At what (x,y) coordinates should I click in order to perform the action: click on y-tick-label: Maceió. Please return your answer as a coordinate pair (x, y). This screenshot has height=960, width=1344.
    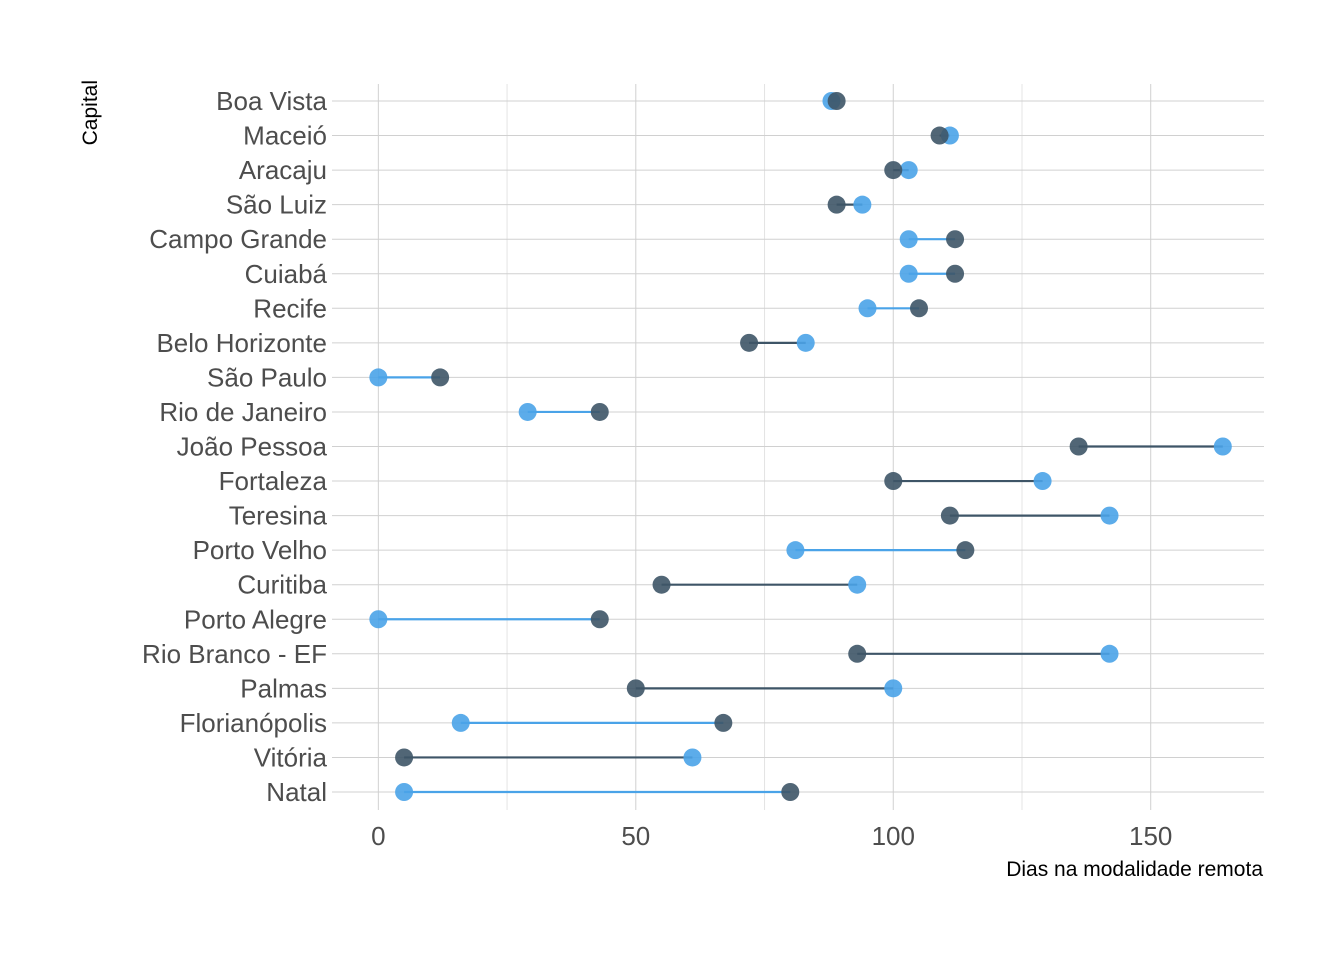
    Looking at the image, I should click on (285, 136).